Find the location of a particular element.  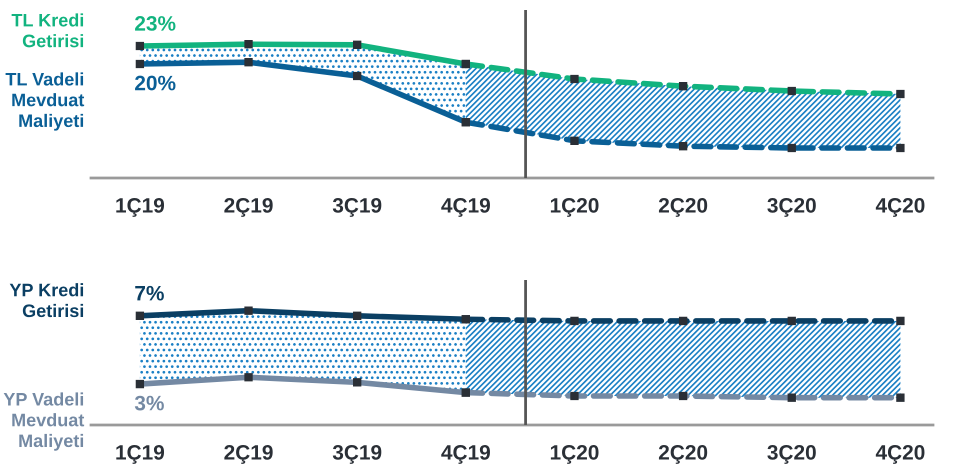

text: TL Vadeli Mevduat Maliyeti is located at coordinates (45, 101).